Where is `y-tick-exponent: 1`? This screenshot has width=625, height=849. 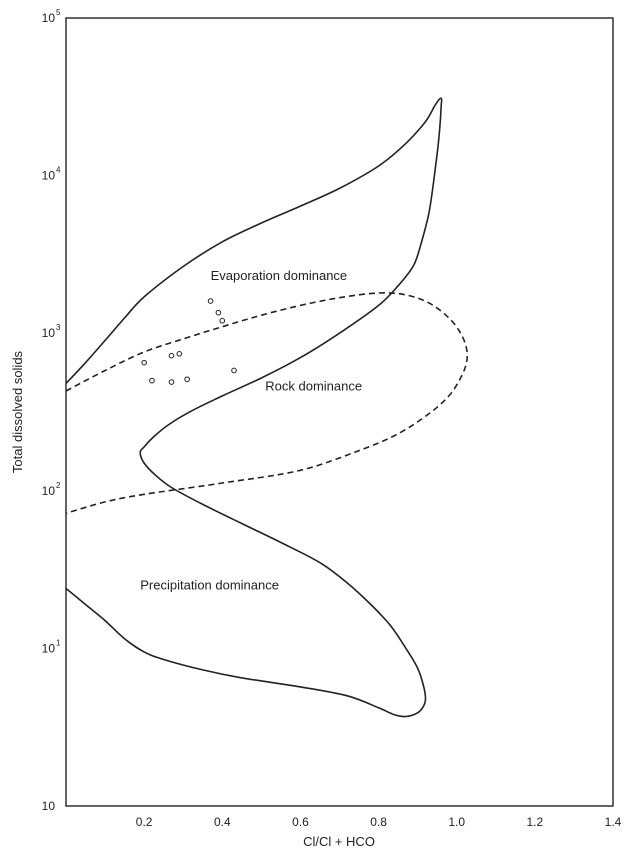 y-tick-exponent: 1 is located at coordinates (58, 642).